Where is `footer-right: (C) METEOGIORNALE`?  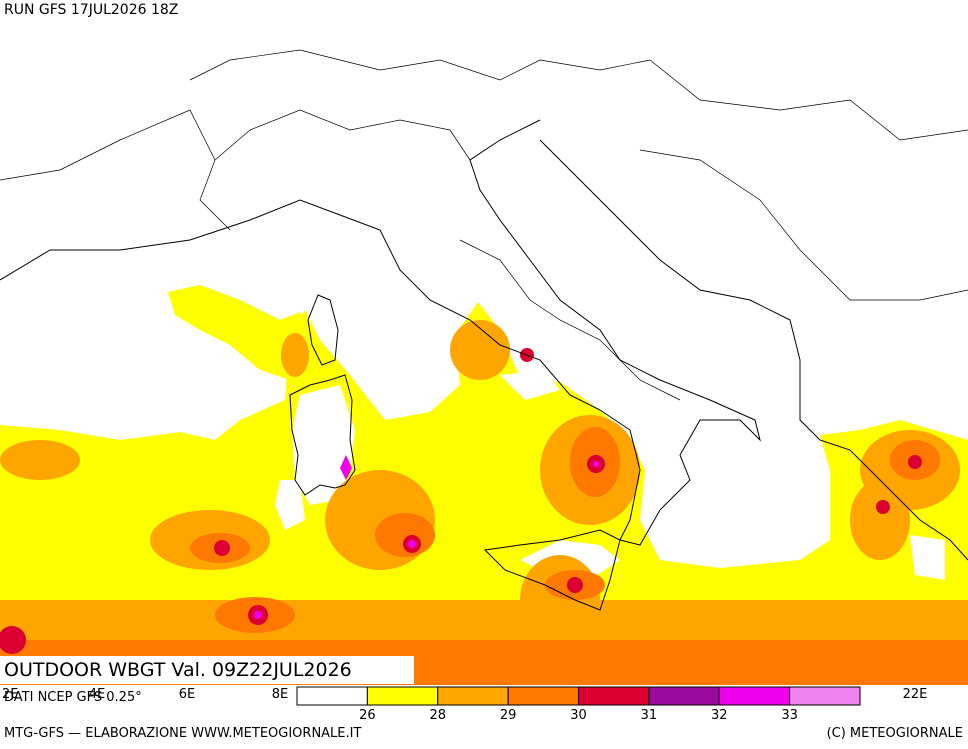
footer-right: (C) METEOGIORNALE is located at coordinates (895, 733).